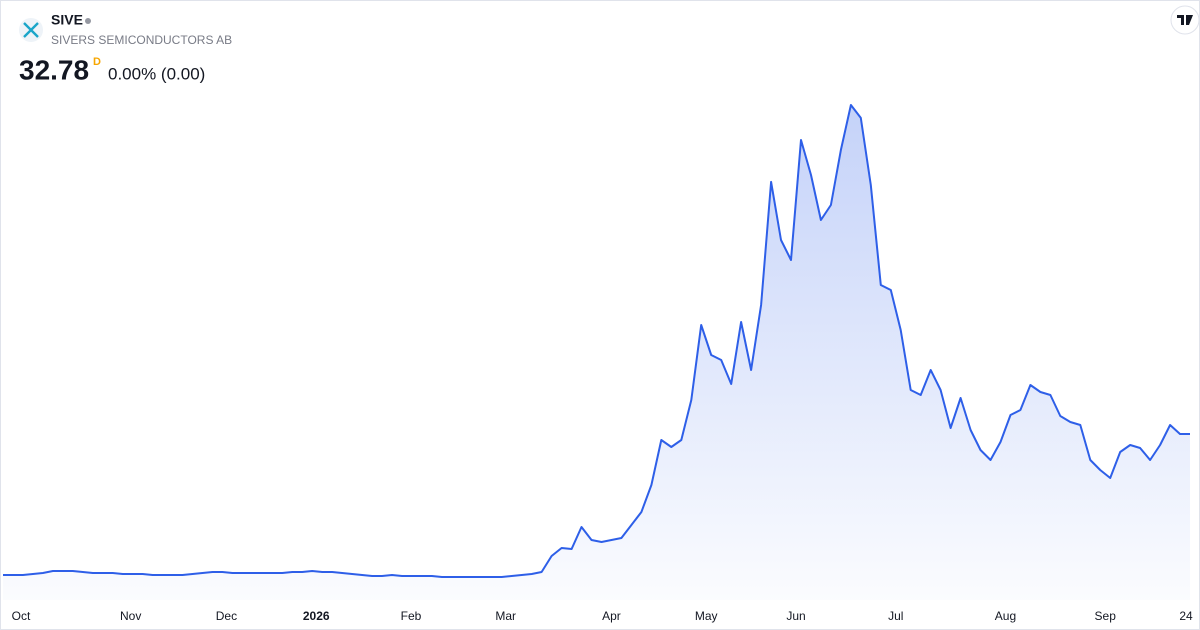  Describe the element at coordinates (411, 616) in the screenshot. I see `x-tick-label: Feb` at that location.